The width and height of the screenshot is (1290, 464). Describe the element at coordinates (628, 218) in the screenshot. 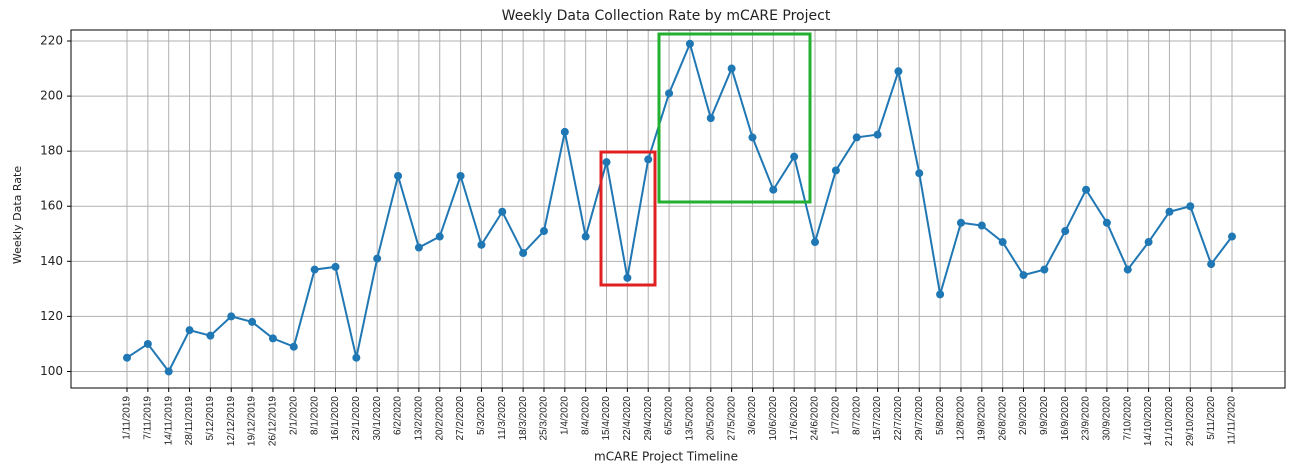

I see `highlight-box-red` at that location.